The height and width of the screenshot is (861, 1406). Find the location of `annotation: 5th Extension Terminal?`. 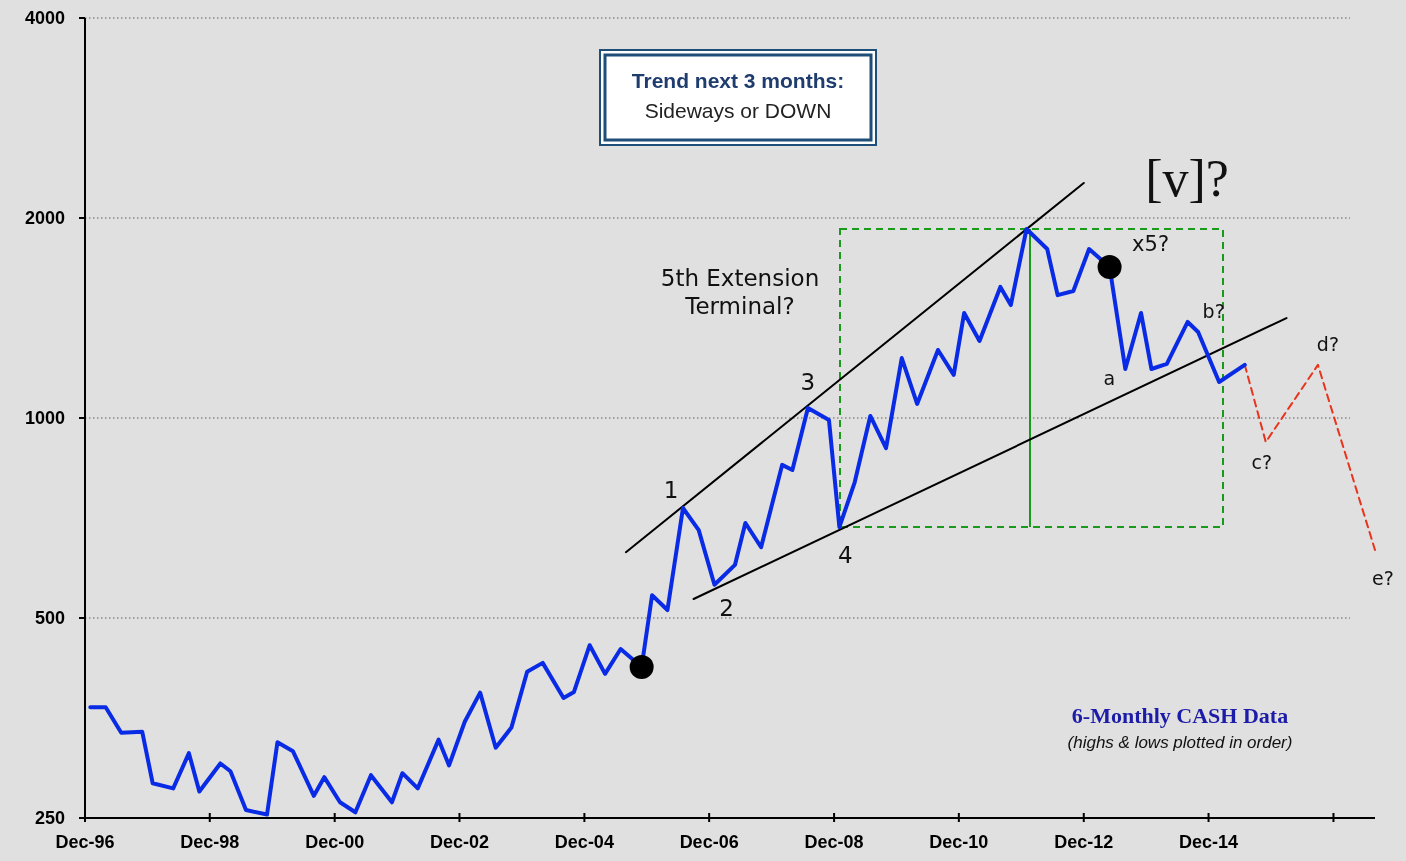

annotation: 5th Extension Terminal? is located at coordinates (740, 292).